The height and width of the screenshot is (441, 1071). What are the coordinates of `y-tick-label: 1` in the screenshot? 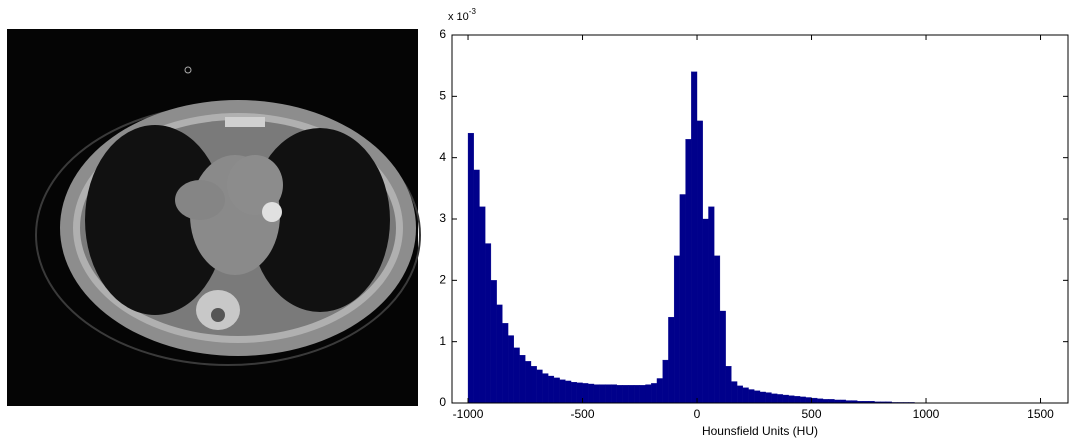 It's located at (442, 341).